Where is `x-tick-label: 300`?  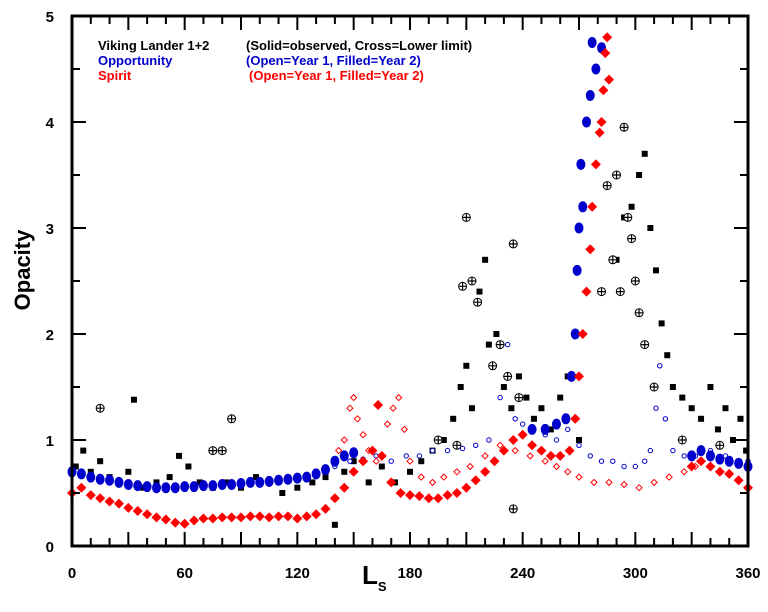
x-tick-label: 300 is located at coordinates (635, 573).